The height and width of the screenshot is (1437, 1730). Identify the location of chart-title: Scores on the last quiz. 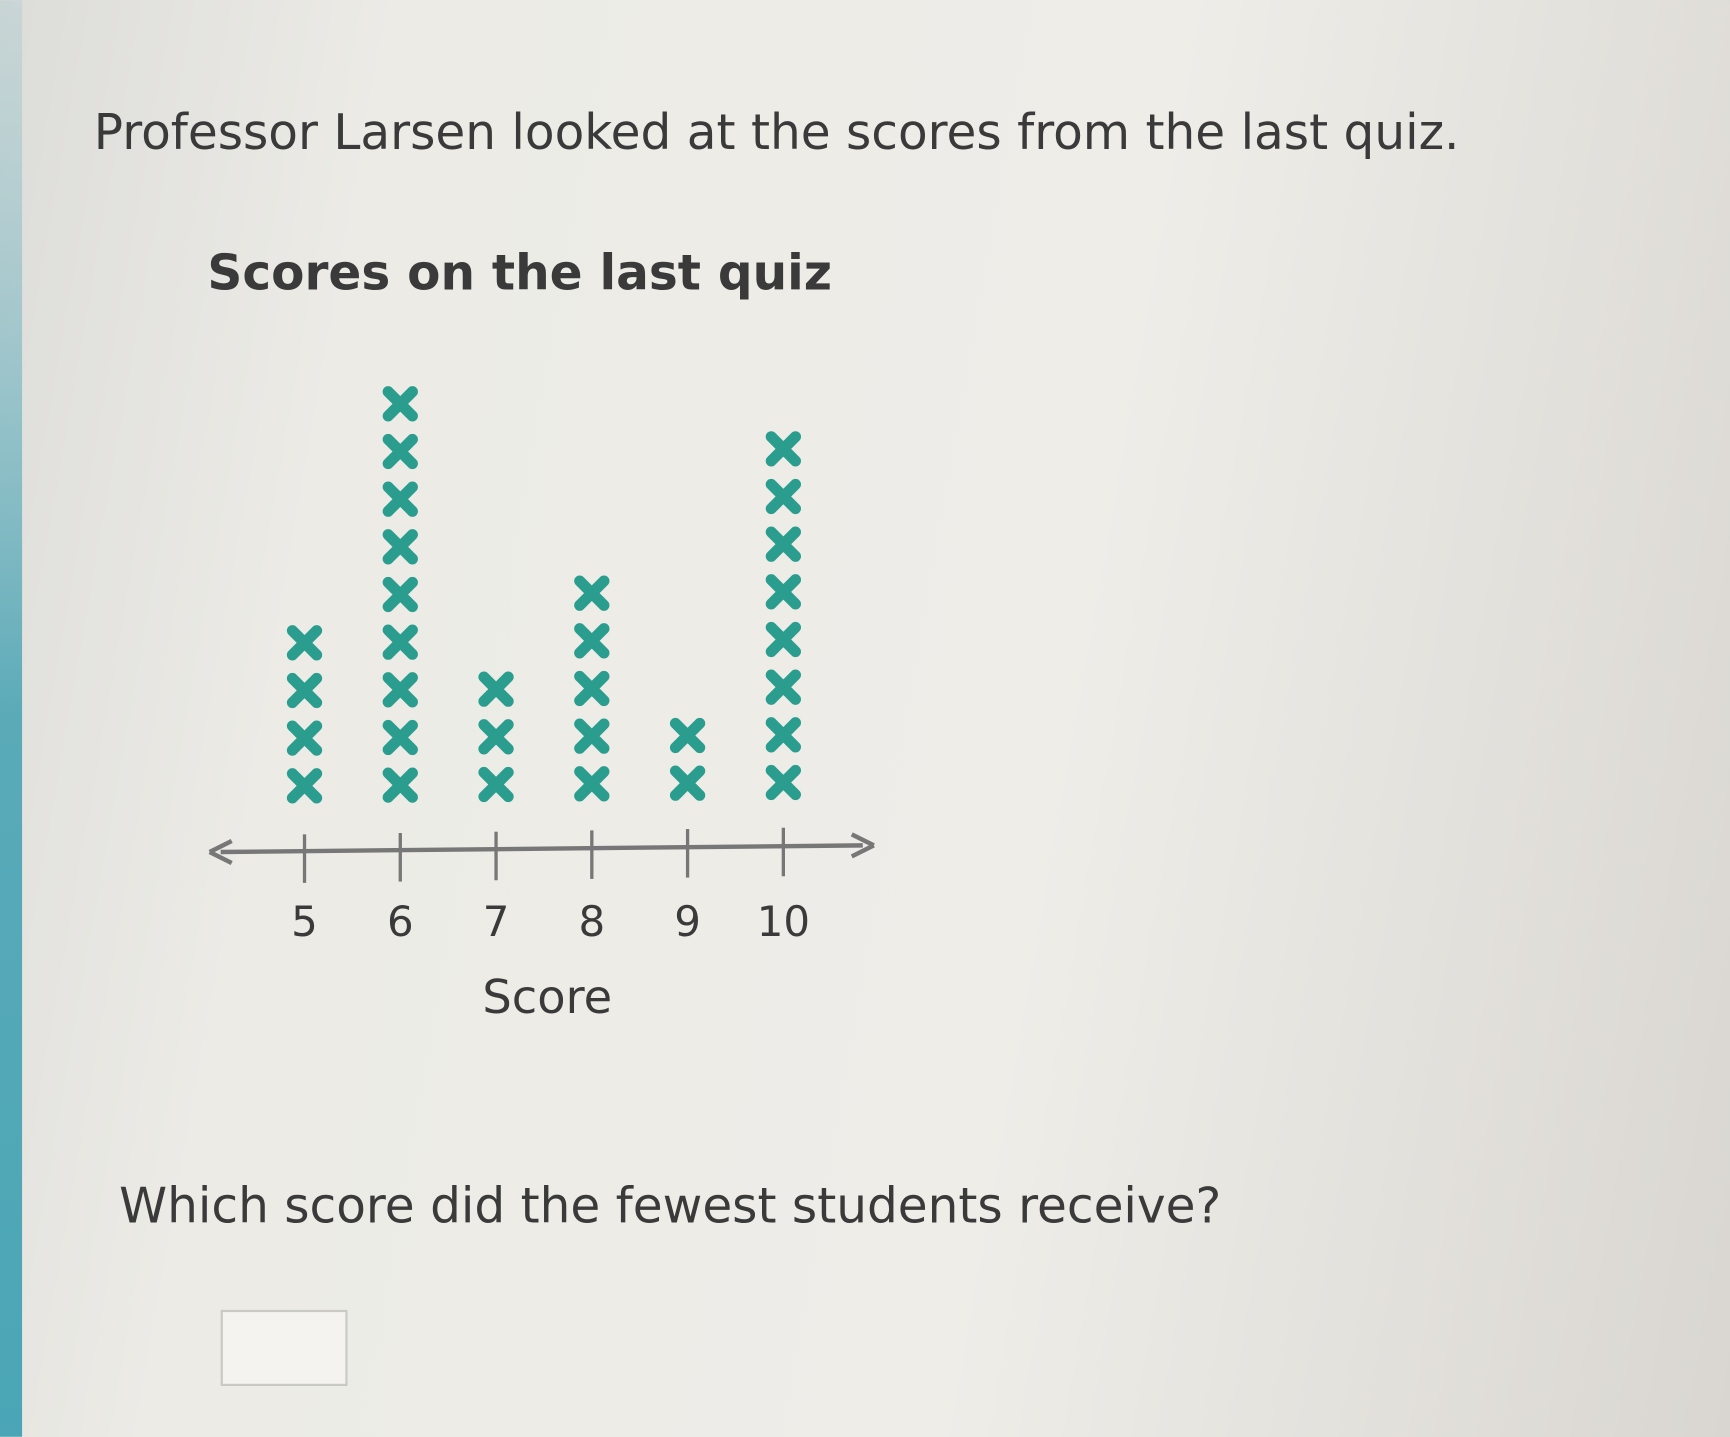
(519, 273).